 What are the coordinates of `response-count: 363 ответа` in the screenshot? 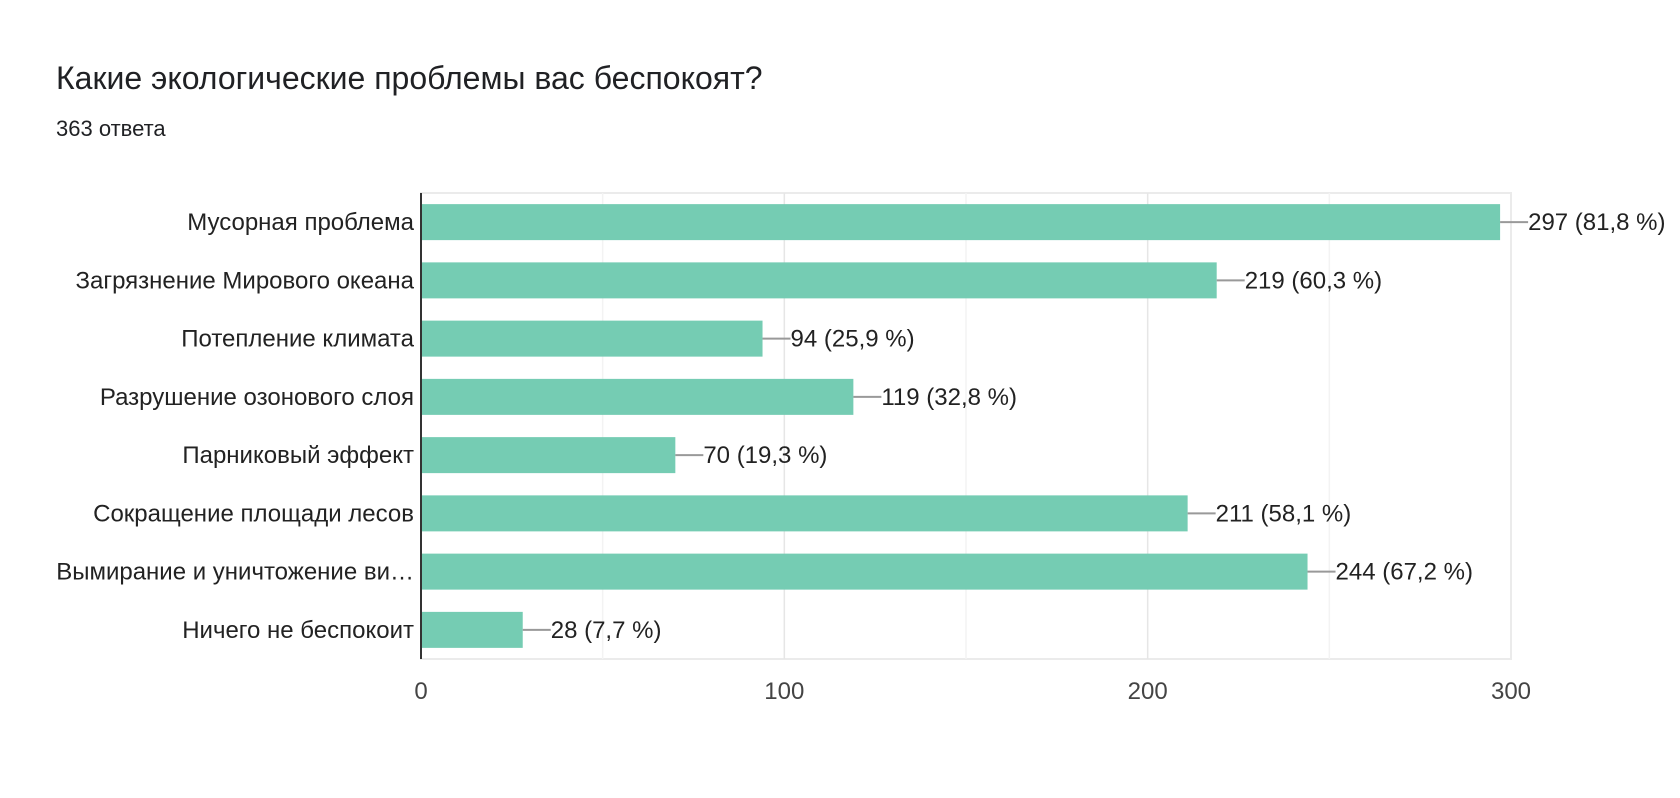 It's located at (111, 128).